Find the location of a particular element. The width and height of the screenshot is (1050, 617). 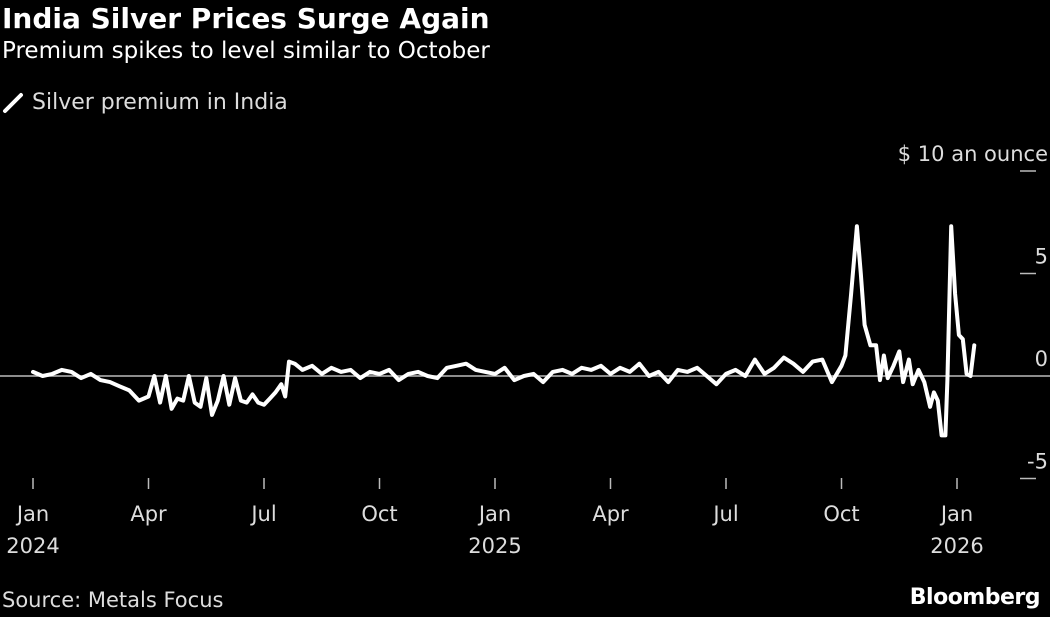

legend-label: Silver premium in India is located at coordinates (160, 102).